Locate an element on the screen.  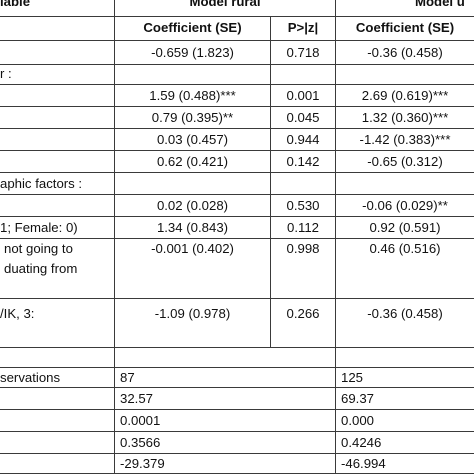
stat-urban: 0.4246 is located at coordinates (361, 442).